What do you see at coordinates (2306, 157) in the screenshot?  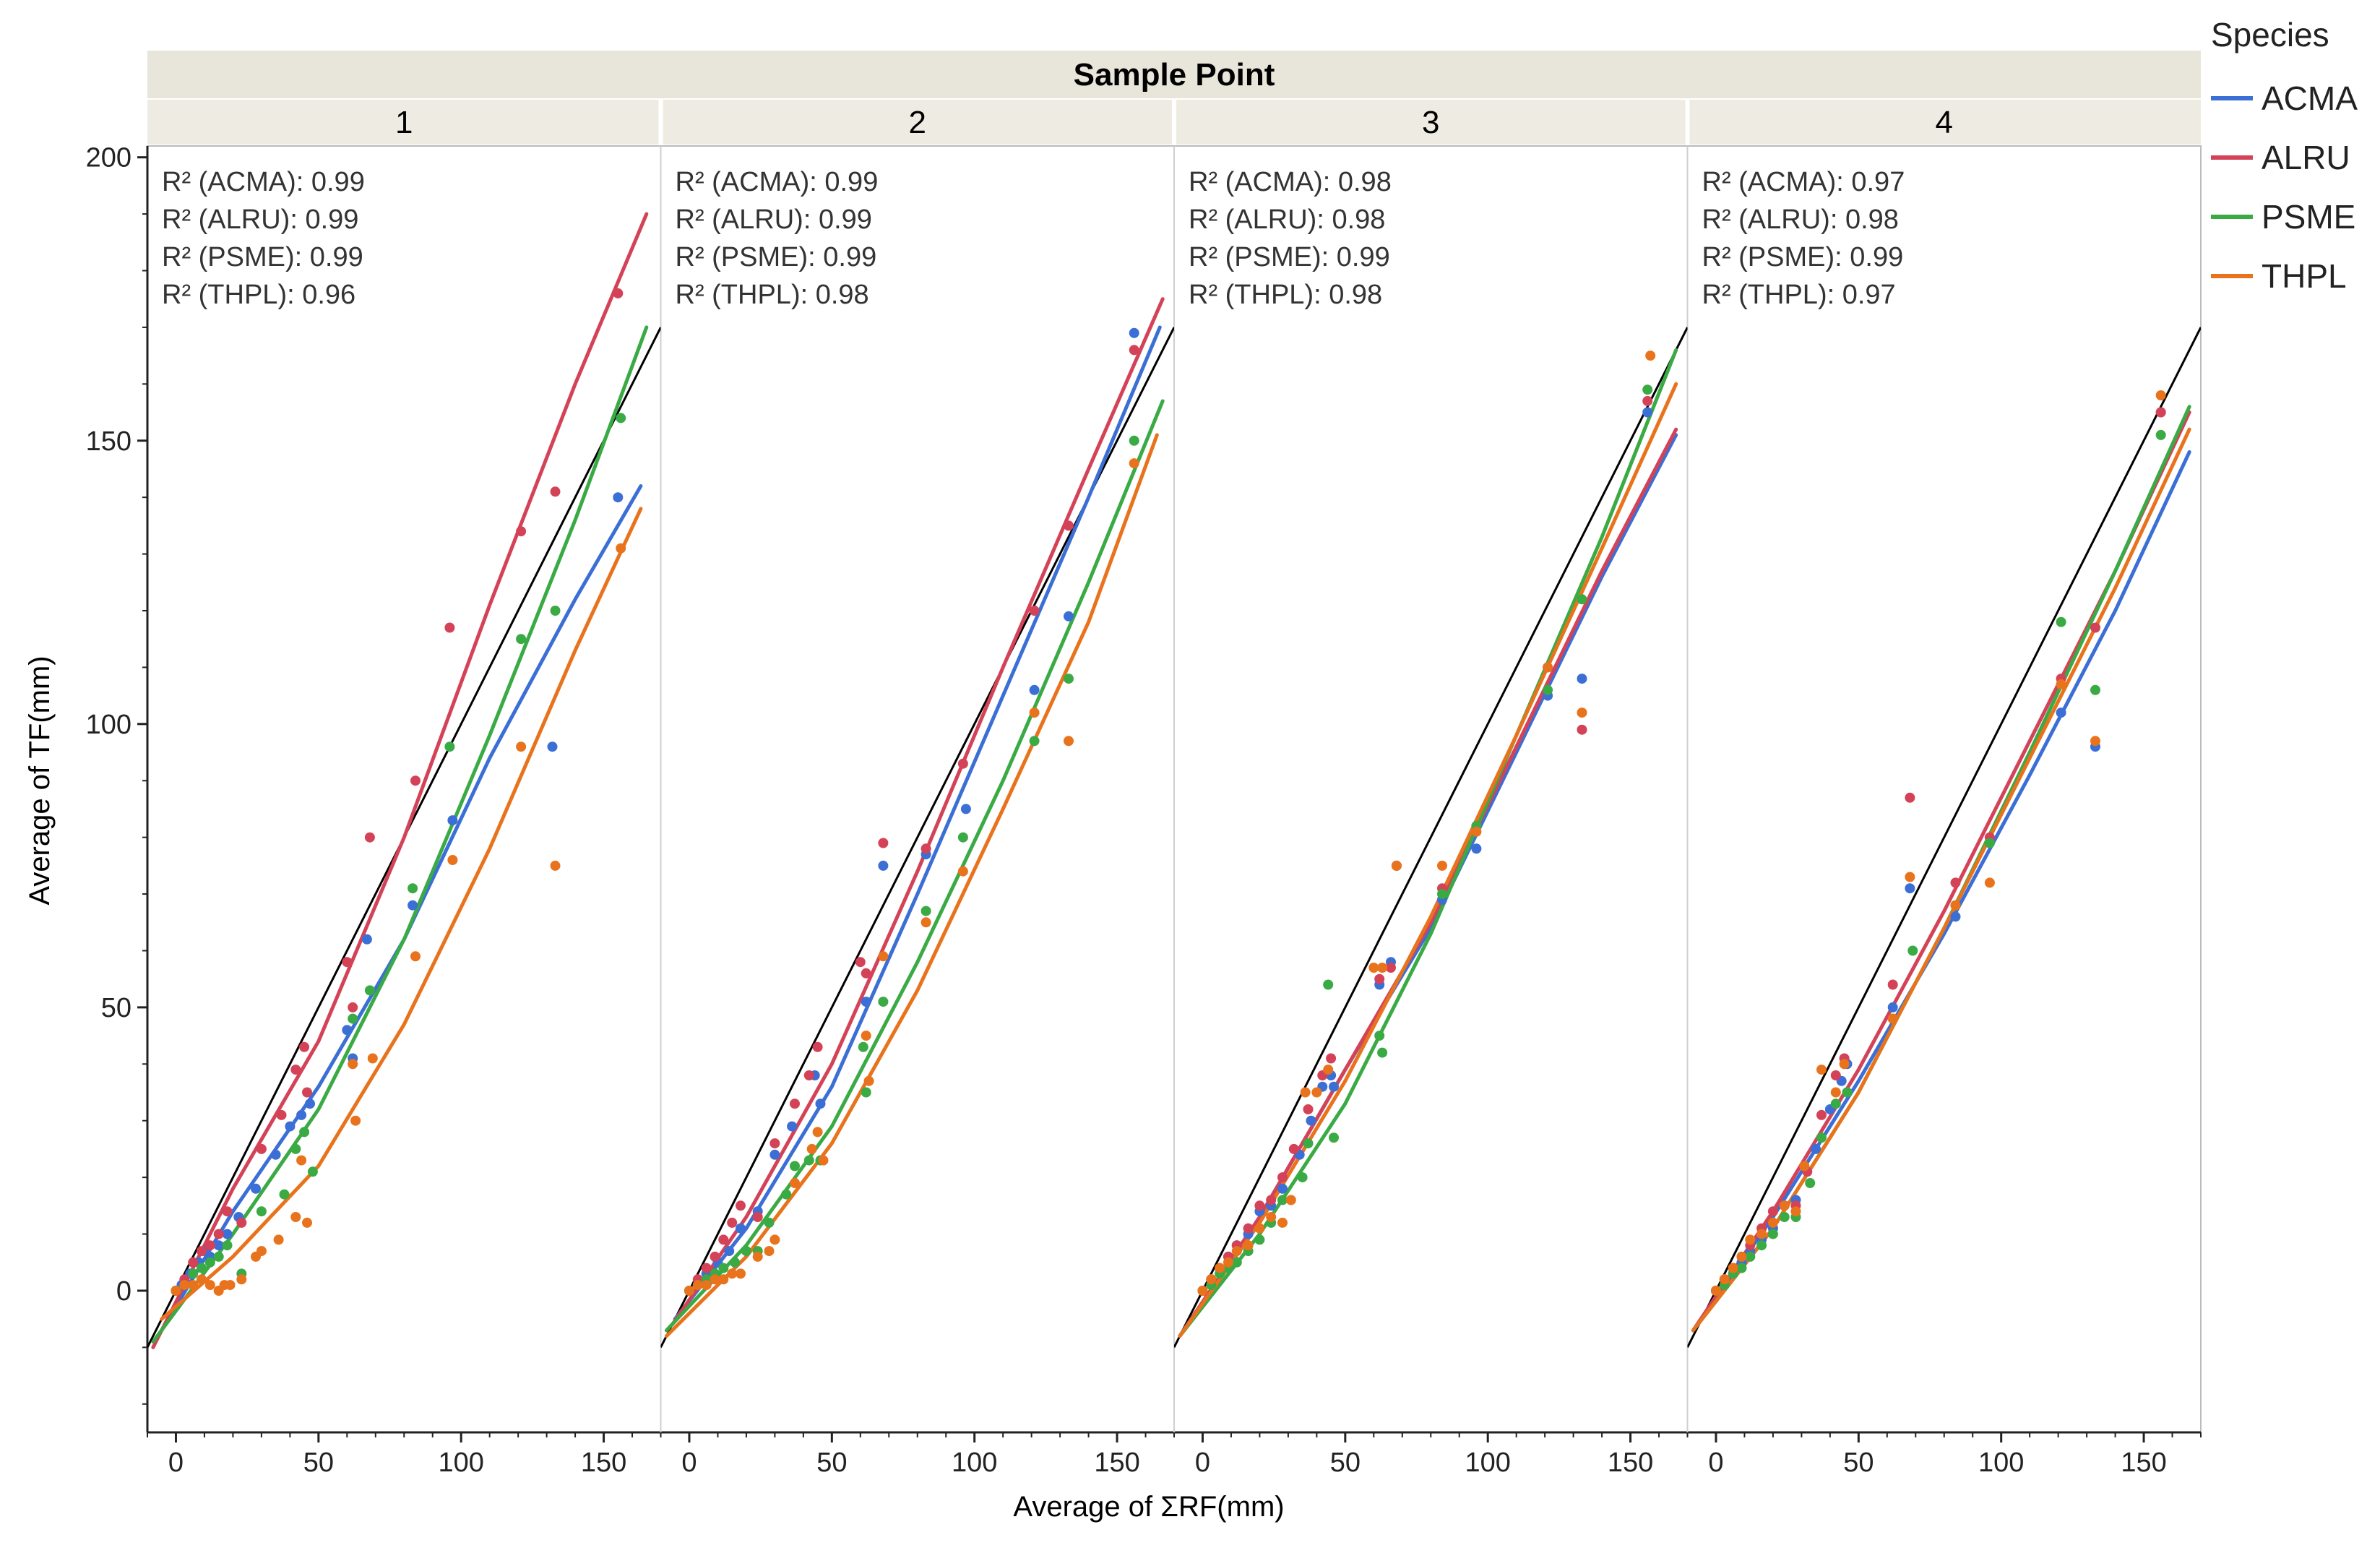 I see `legend-label-alru: ALRU` at bounding box center [2306, 157].